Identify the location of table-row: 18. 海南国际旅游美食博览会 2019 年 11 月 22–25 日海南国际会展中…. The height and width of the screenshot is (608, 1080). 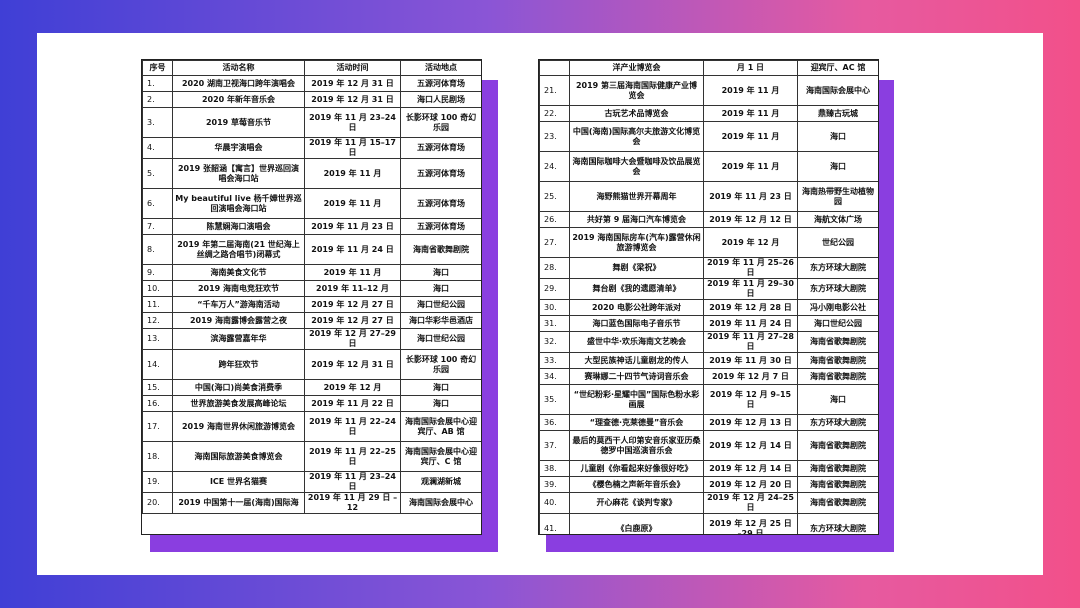
(311, 456).